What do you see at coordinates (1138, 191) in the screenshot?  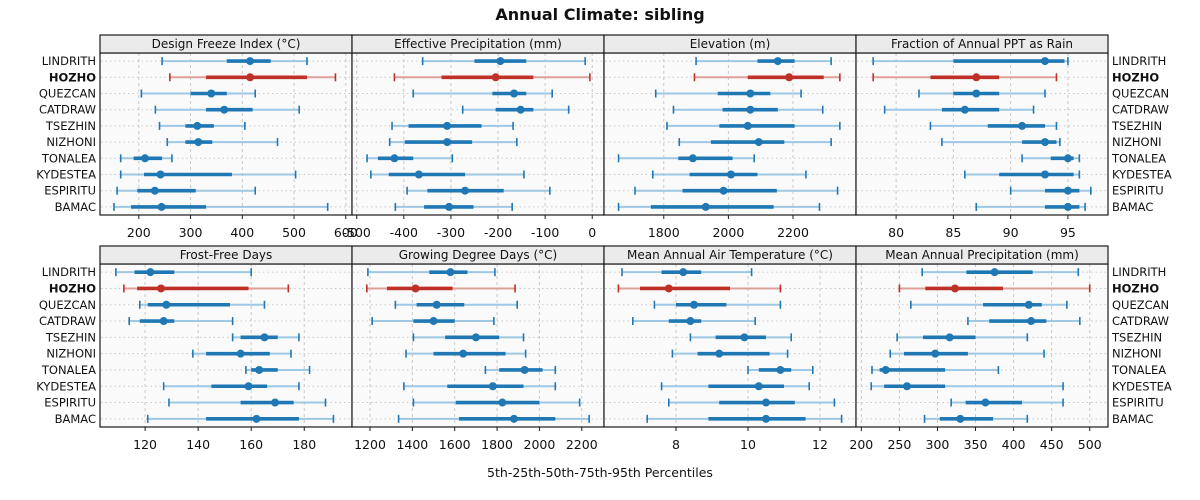 I see `station-label-right: ESPIRITU` at bounding box center [1138, 191].